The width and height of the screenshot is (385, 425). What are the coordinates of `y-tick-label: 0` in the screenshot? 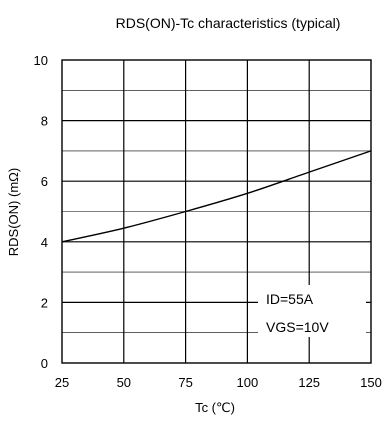 It's located at (44, 363).